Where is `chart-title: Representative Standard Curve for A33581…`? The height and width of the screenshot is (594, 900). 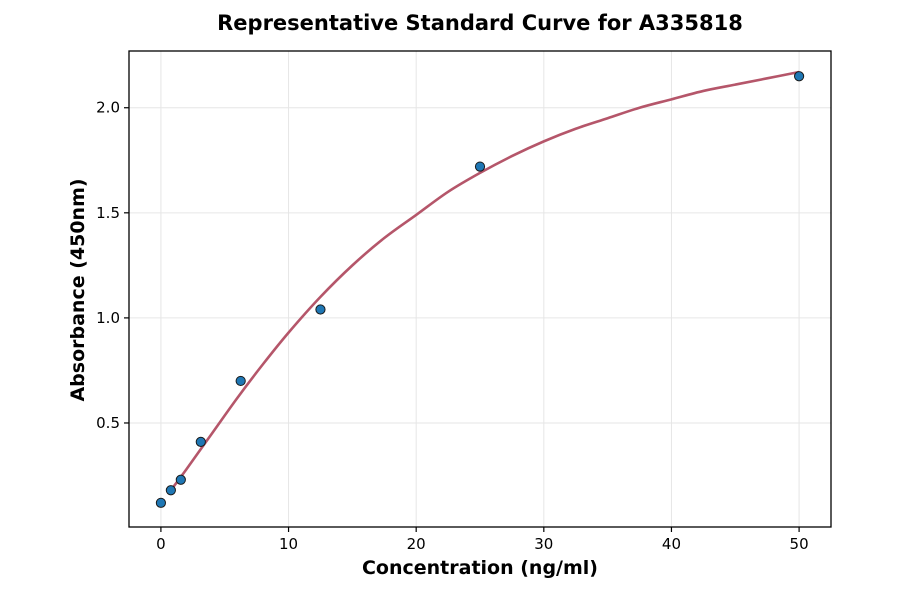 chart-title: Representative Standard Curve for A33581… is located at coordinates (480, 23).